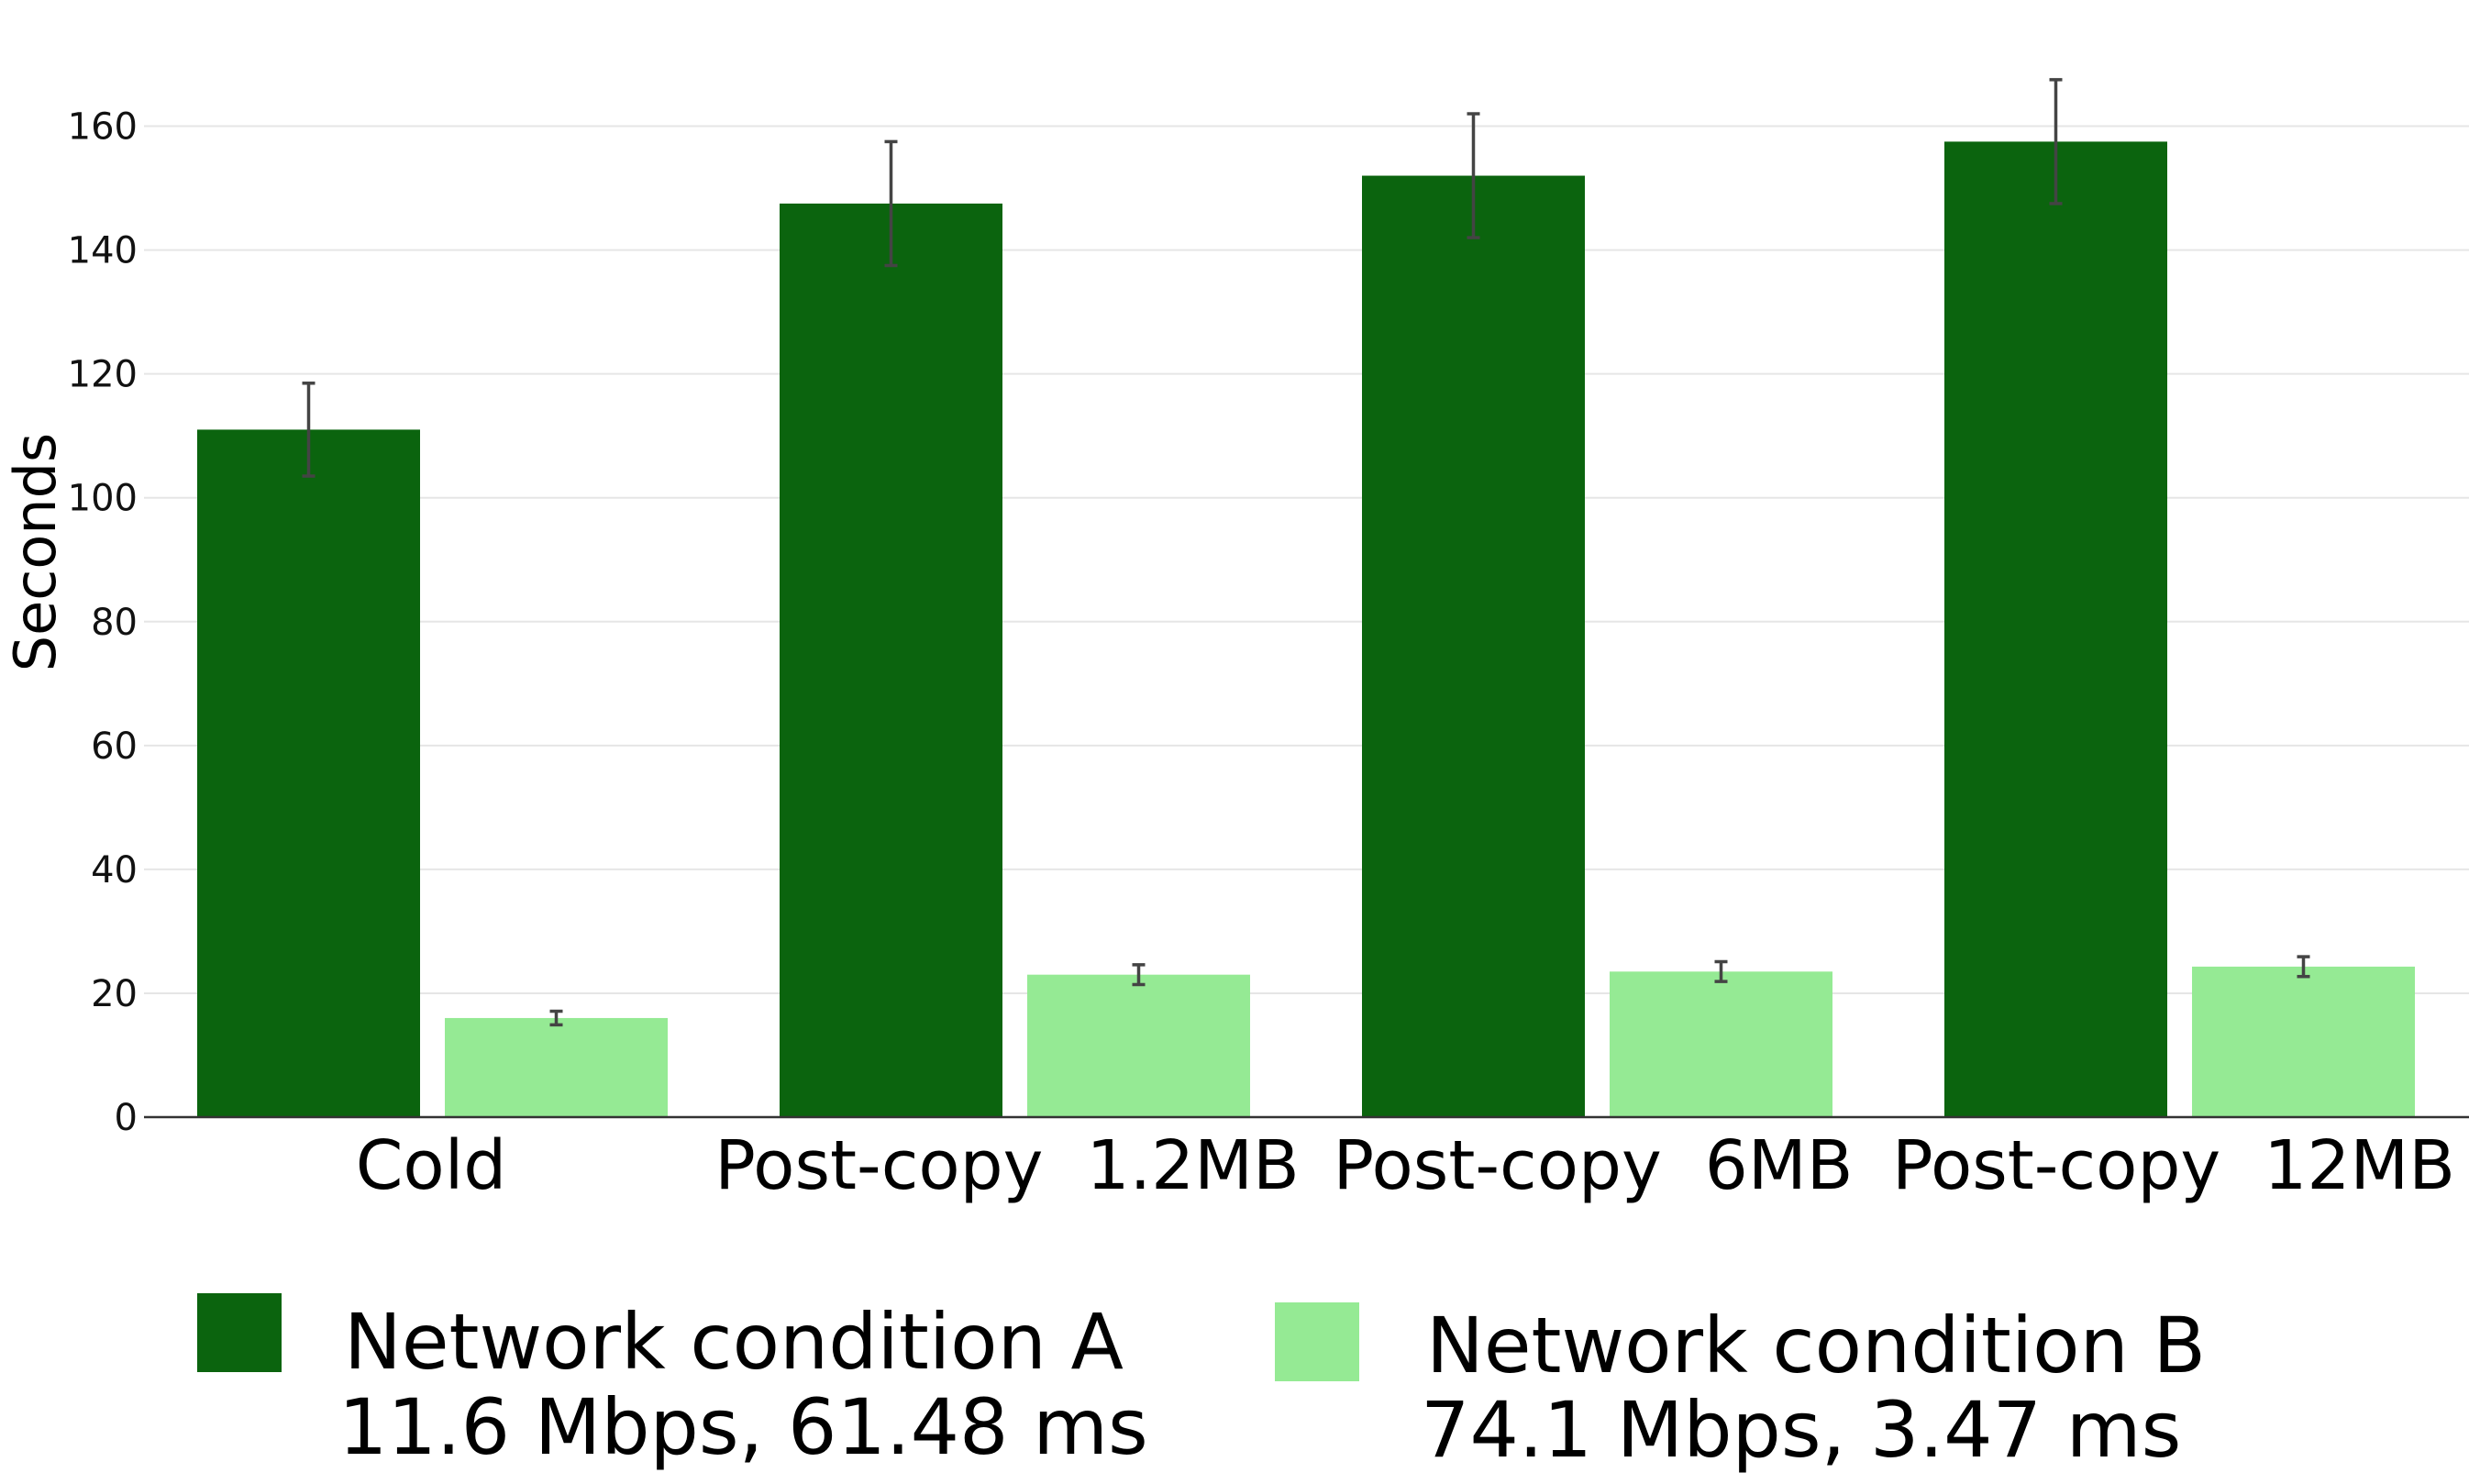  What do you see at coordinates (1816, 1345) in the screenshot?
I see `legend-label-line1: Network condition B` at bounding box center [1816, 1345].